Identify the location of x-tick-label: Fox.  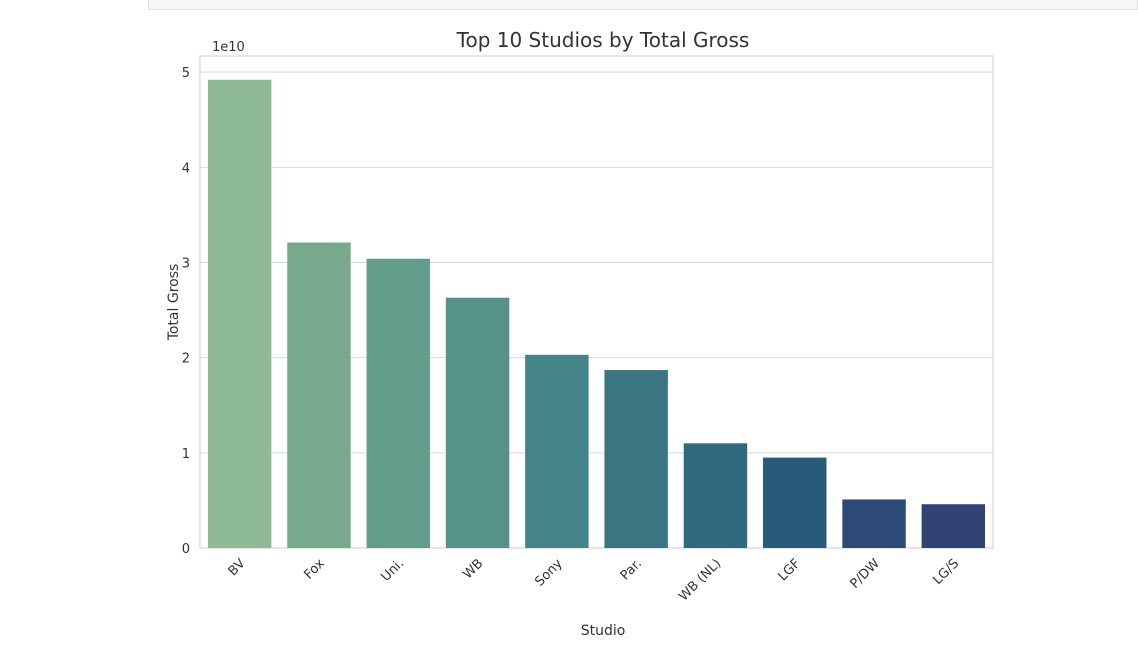
(314, 569).